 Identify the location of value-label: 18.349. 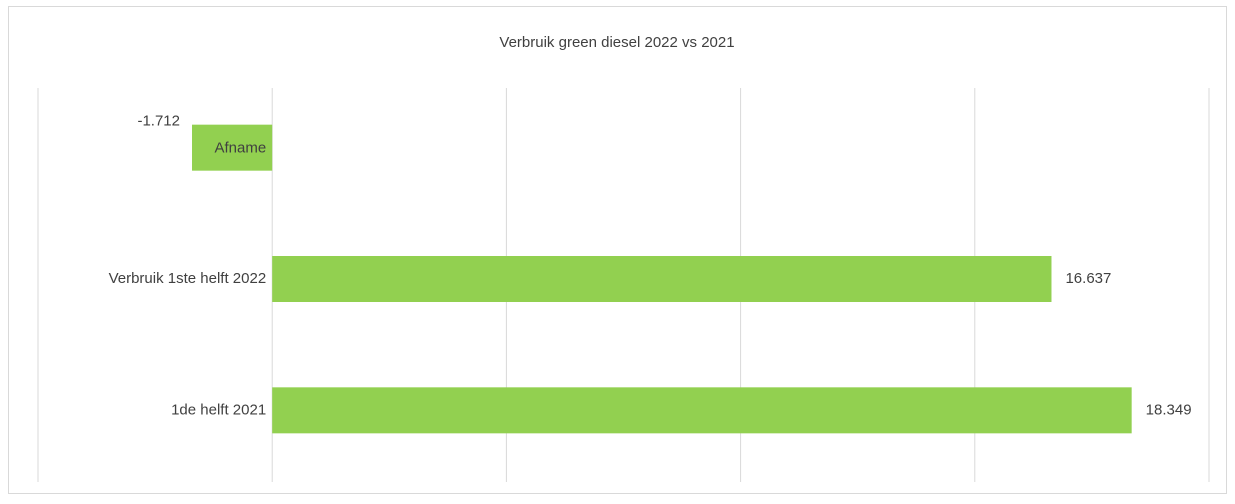
(1169, 409).